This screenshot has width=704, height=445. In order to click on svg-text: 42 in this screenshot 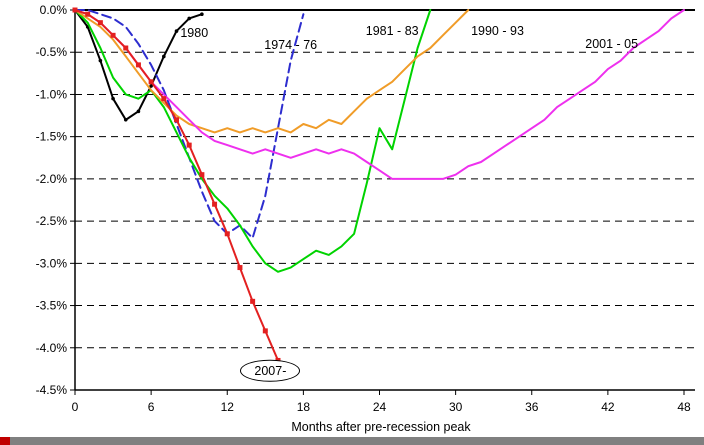, I will do `click(608, 407)`.